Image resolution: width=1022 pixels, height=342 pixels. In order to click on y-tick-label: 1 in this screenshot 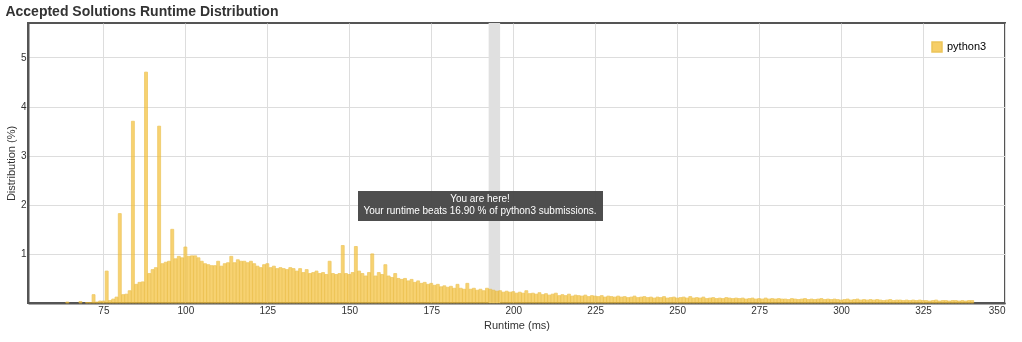, I will do `click(23, 254)`.